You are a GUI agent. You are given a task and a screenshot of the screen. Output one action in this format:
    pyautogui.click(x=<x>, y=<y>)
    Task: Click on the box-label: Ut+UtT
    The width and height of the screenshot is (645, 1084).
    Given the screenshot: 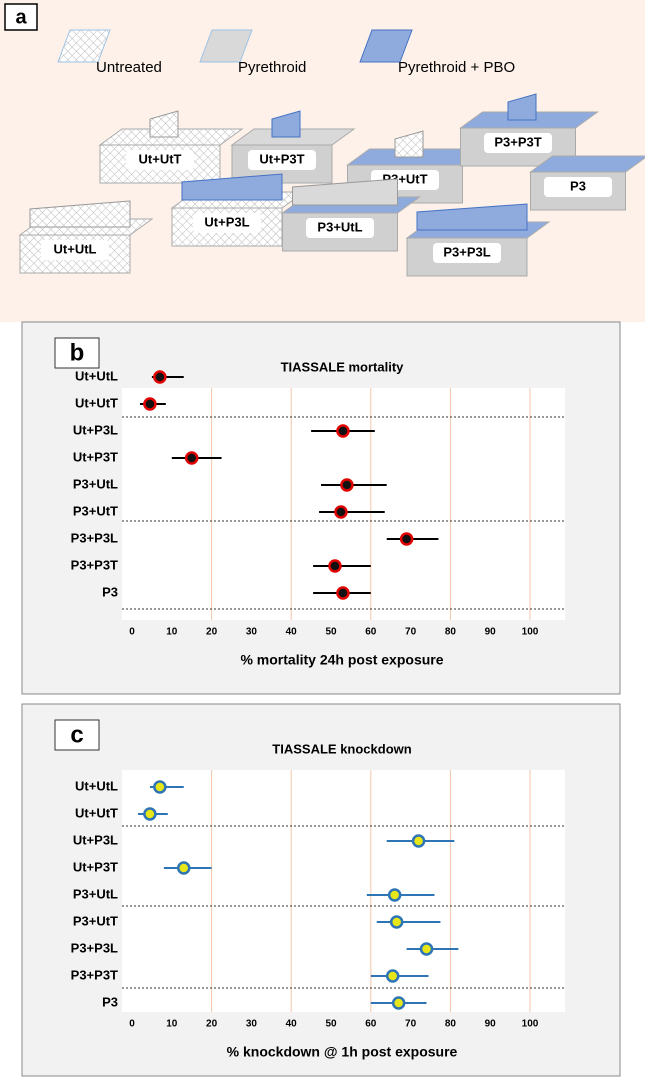 What is the action you would take?
    pyautogui.click(x=160, y=158)
    